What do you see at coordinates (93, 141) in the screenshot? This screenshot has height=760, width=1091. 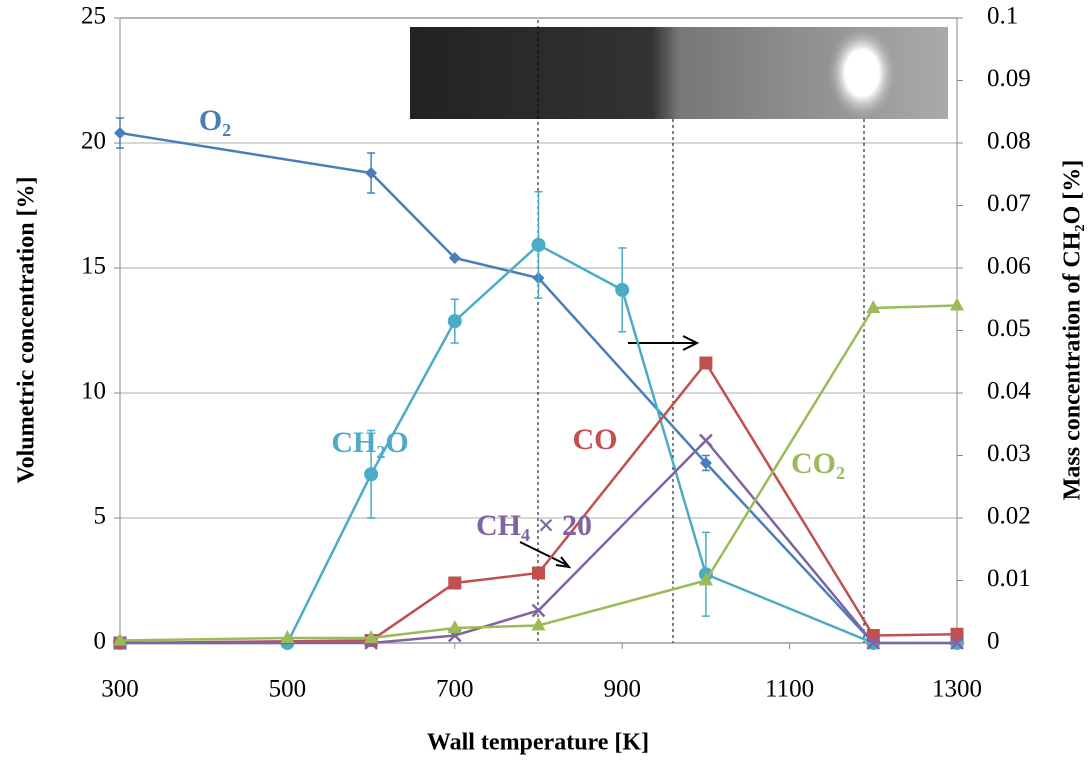 I see `y-tick-label: 20` at bounding box center [93, 141].